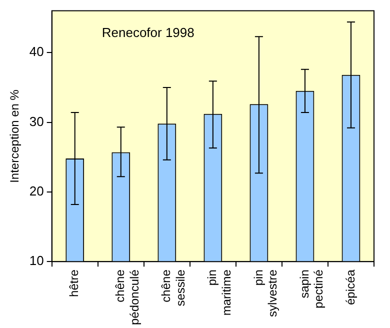 This screenshot has height=328, width=390. Describe the element at coordinates (36, 191) in the screenshot. I see `y-tick-label: 20` at that location.